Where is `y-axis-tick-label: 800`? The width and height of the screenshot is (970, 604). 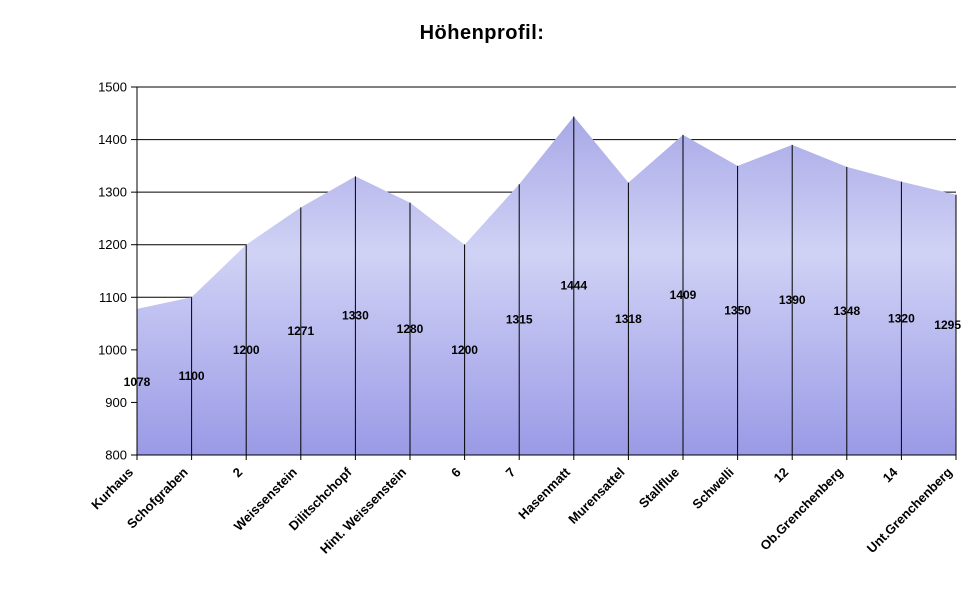
y-axis-tick-label: 800 is located at coordinates (116, 455).